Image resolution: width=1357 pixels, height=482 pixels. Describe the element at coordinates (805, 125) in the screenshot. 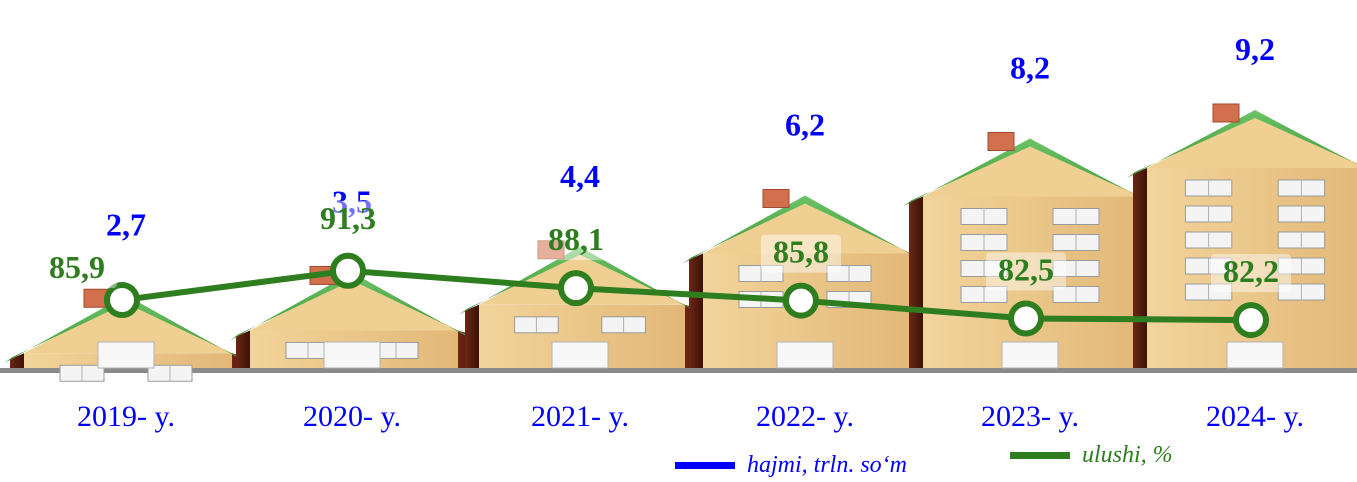

I see `volume-data-label: 6,2` at that location.